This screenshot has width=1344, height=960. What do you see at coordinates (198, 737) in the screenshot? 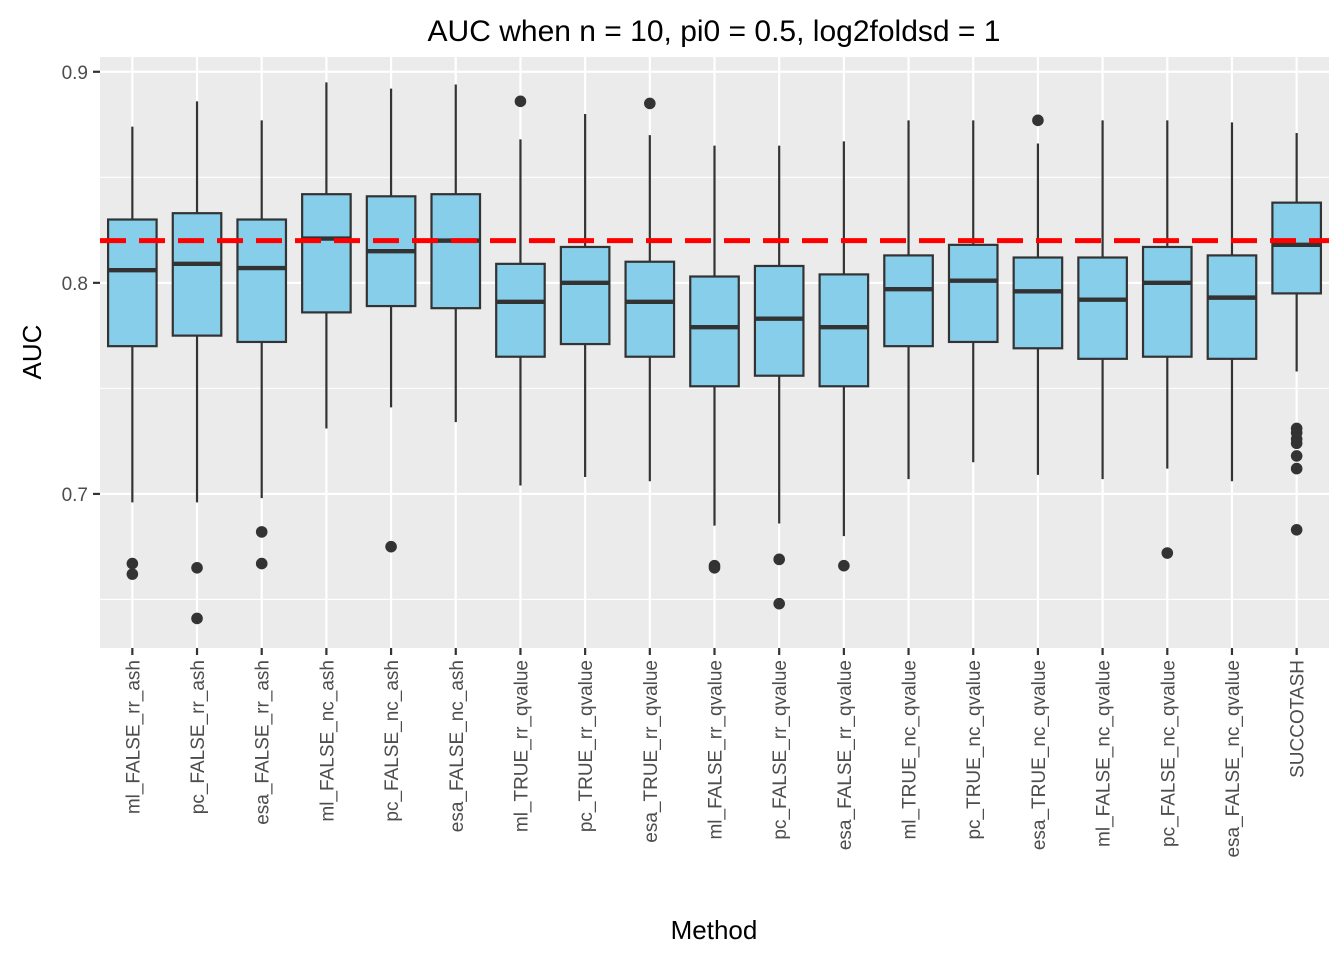
I see `x-tick-label: pc_FALSE_rr_ash` at bounding box center [198, 737].